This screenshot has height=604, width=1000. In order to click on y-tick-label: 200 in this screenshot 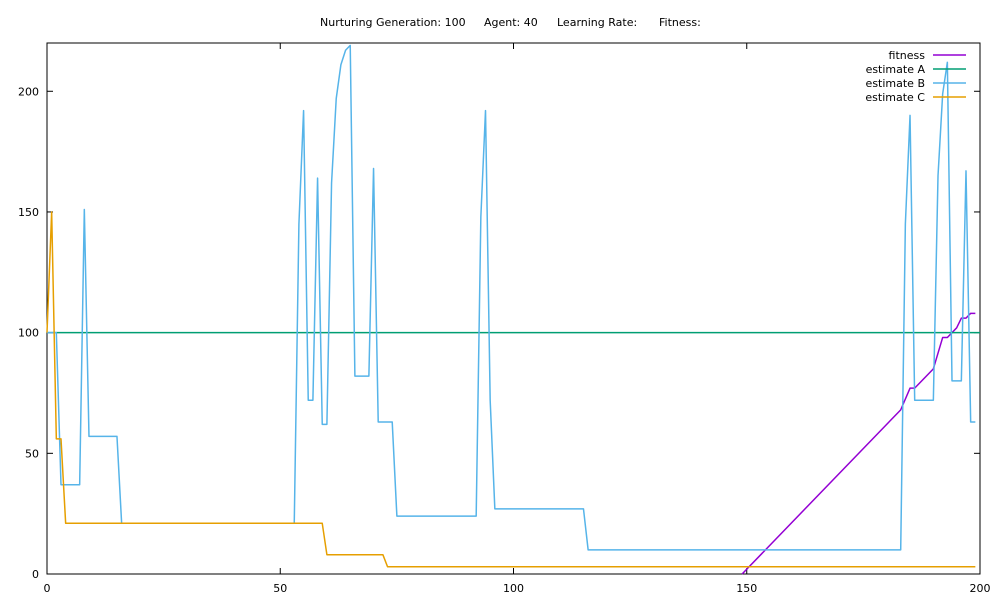, I will do `click(28, 91)`.